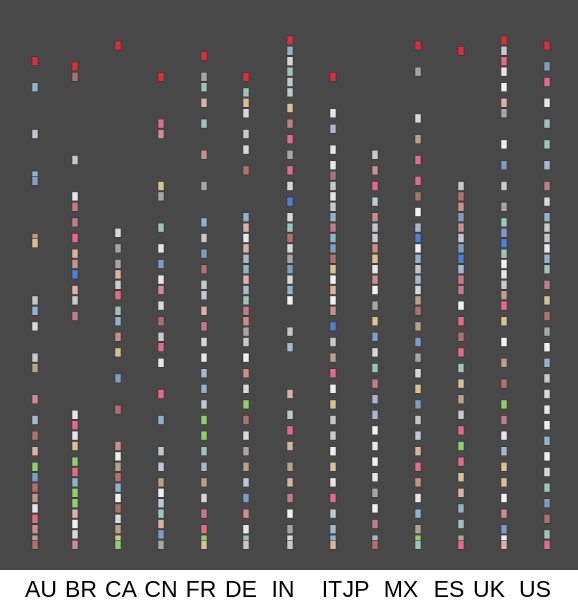  I want to click on column-fr, so click(204, 301).